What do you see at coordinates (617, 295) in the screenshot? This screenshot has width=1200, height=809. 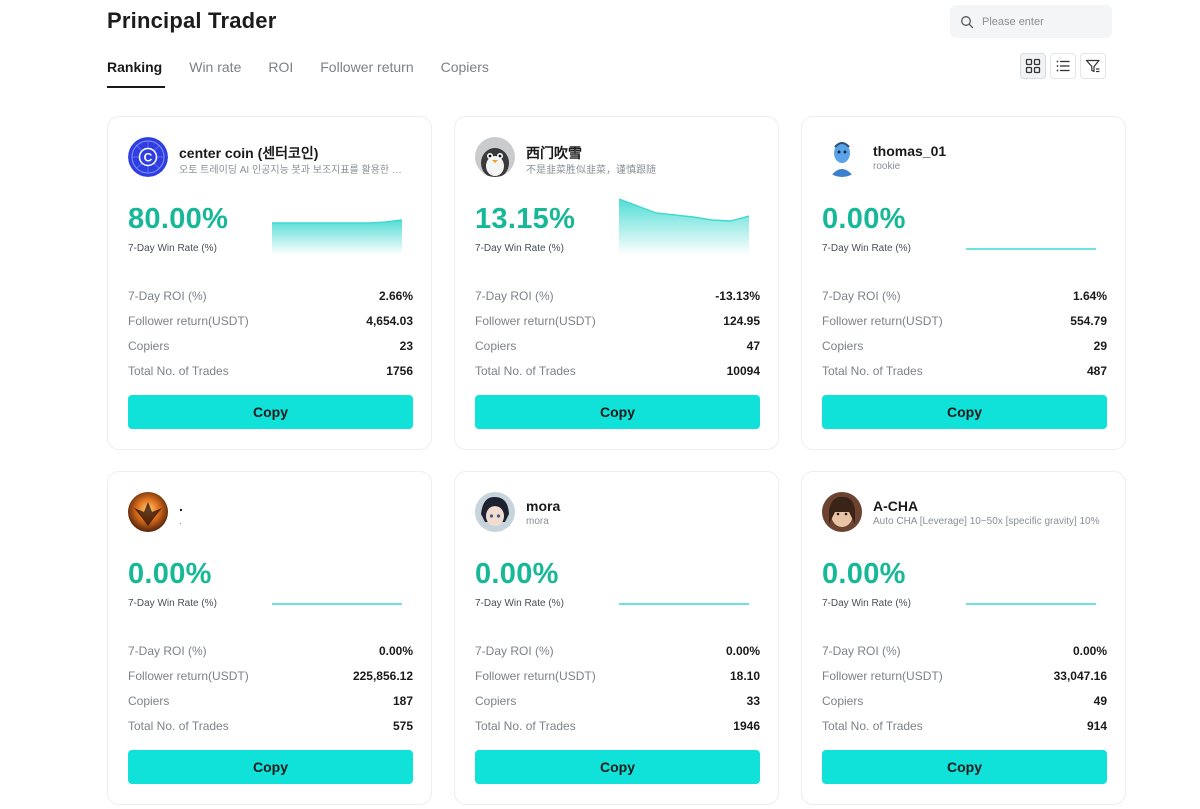 I see `stat-row-roi: 7-Day ROI (%) -13.13%` at bounding box center [617, 295].